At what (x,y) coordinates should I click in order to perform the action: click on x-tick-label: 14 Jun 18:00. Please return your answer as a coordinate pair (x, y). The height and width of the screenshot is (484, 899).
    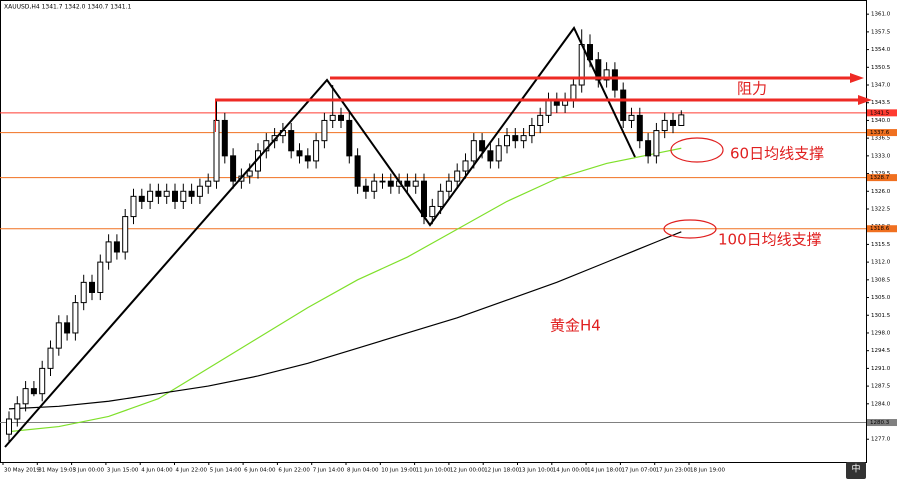
    Looking at the image, I should click on (604, 471).